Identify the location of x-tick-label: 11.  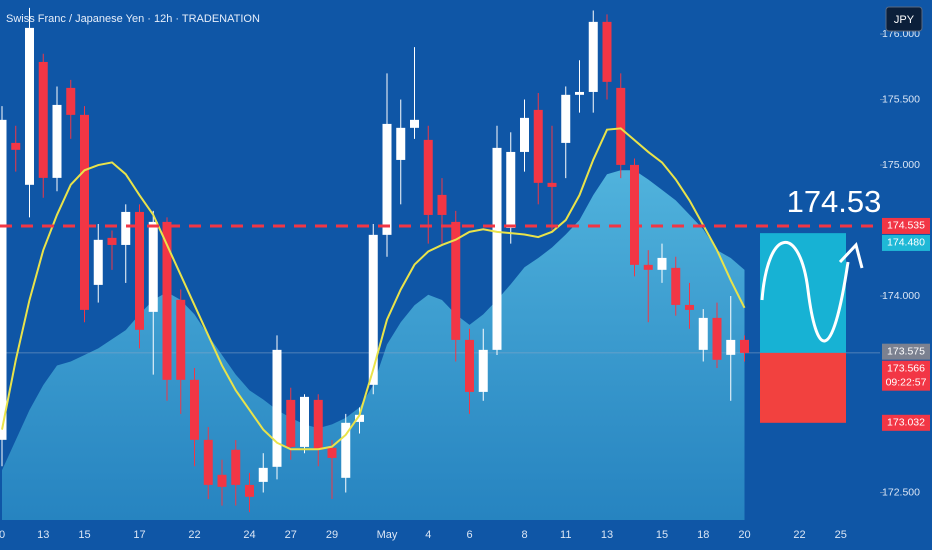
(565, 535).